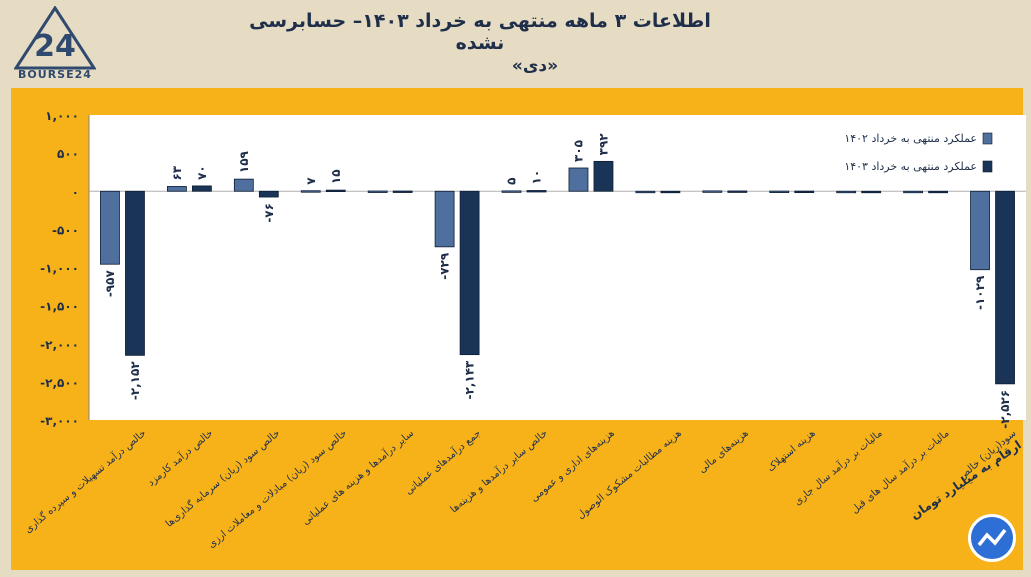 This screenshot has width=1031, height=577. I want to click on data-label: ۱۵۹, so click(244, 161).